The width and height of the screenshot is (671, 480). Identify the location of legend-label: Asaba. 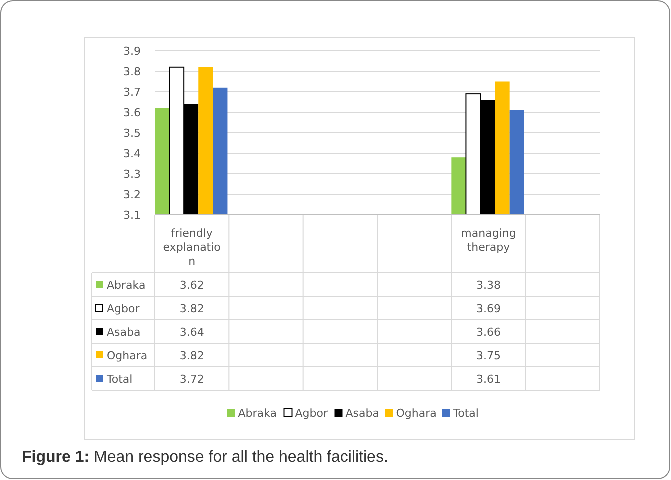
(124, 332).